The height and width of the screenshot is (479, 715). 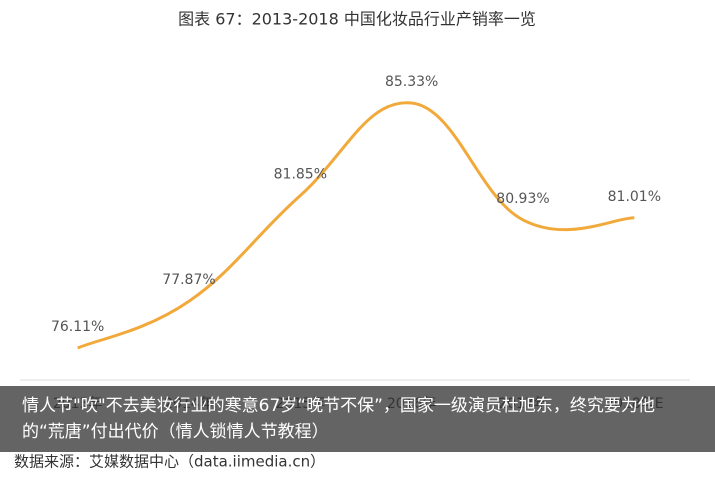 What do you see at coordinates (411, 82) in the screenshot?
I see `data-label: 85.33%` at bounding box center [411, 82].